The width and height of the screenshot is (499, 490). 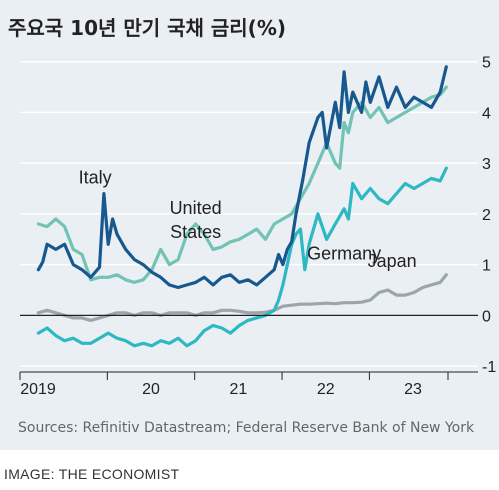 I want to click on y-tick-label: 3, so click(x=486, y=164).